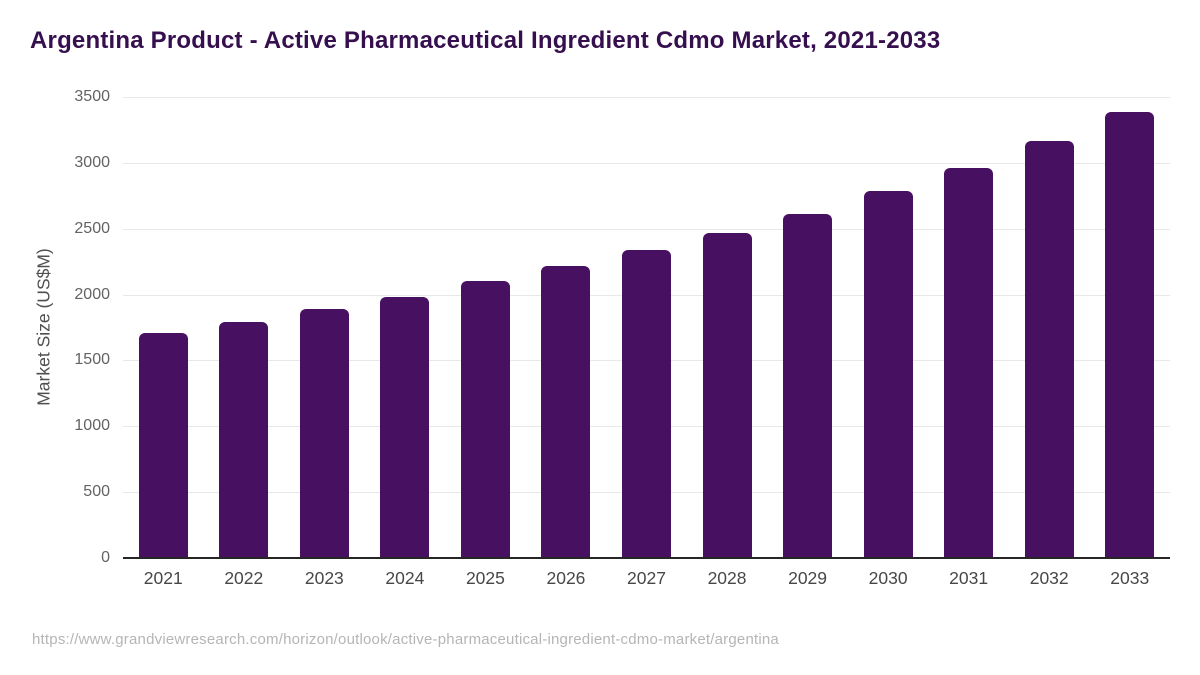 The height and width of the screenshot is (675, 1200). What do you see at coordinates (969, 578) in the screenshot?
I see `x-tick-label-2031: 2031` at bounding box center [969, 578].